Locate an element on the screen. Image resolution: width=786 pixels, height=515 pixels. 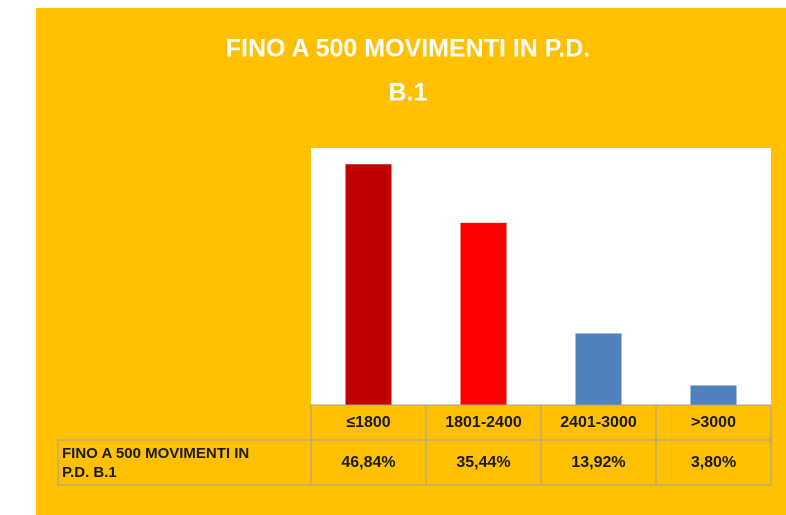
series-label-box: FINO A 500 MOVIMENTI IN P.D. B.1 is located at coordinates (156, 463).